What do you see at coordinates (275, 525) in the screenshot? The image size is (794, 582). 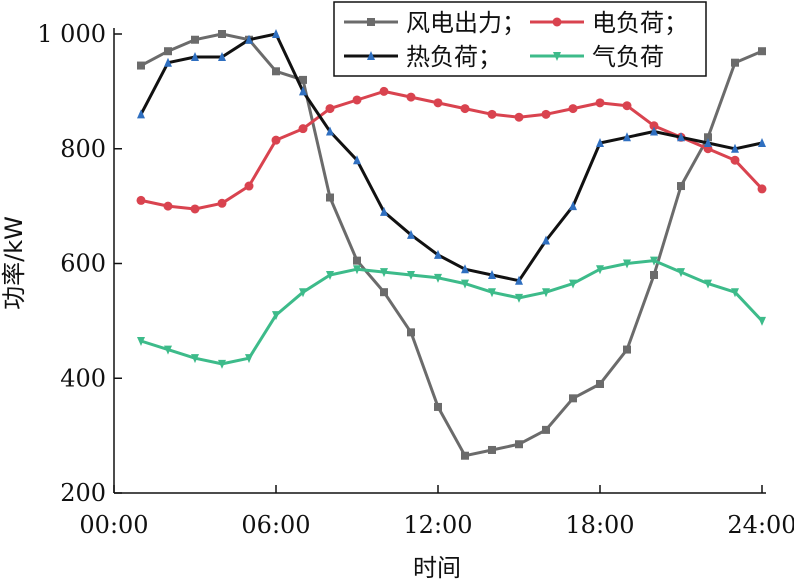 I see `x-tick-label: 06:00` at bounding box center [275, 525].